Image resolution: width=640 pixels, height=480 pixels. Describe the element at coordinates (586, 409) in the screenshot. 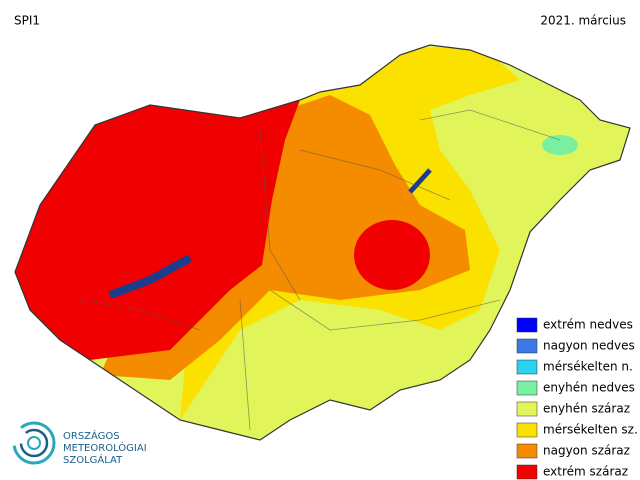

I see `legend-label: enyhén száraz` at that location.